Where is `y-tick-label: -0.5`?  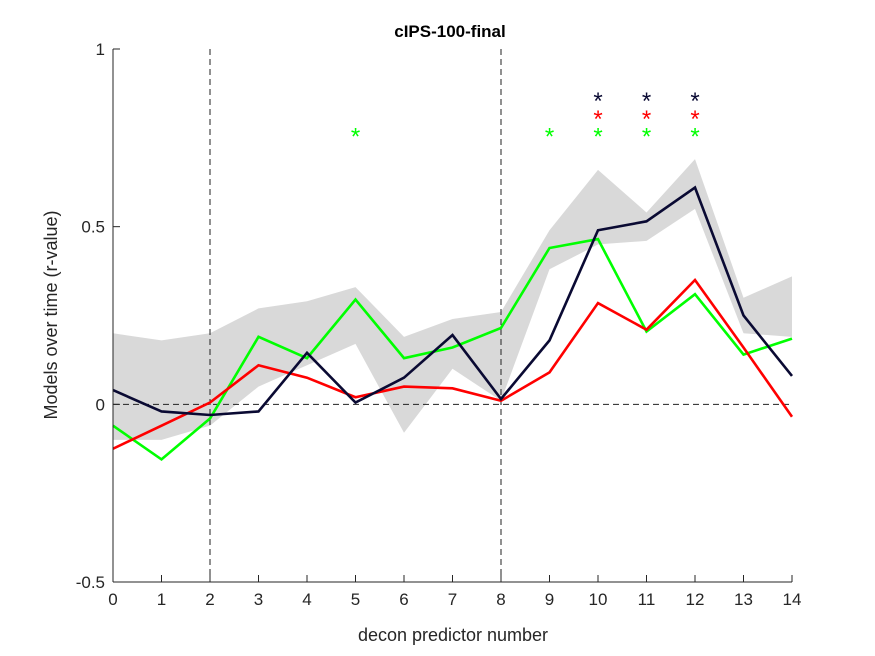
y-tick-label: -0.5 is located at coordinates (90, 582).